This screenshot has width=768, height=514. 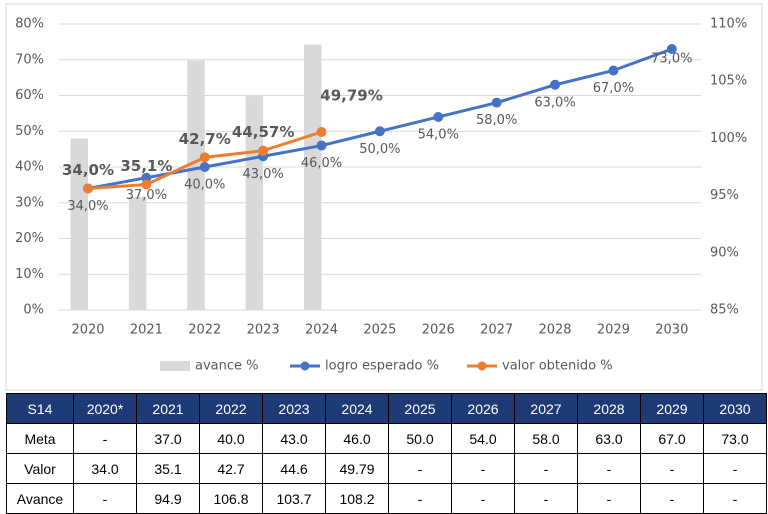 What do you see at coordinates (204, 185) in the screenshot?
I see `data-label: 40,0%` at bounding box center [204, 185].